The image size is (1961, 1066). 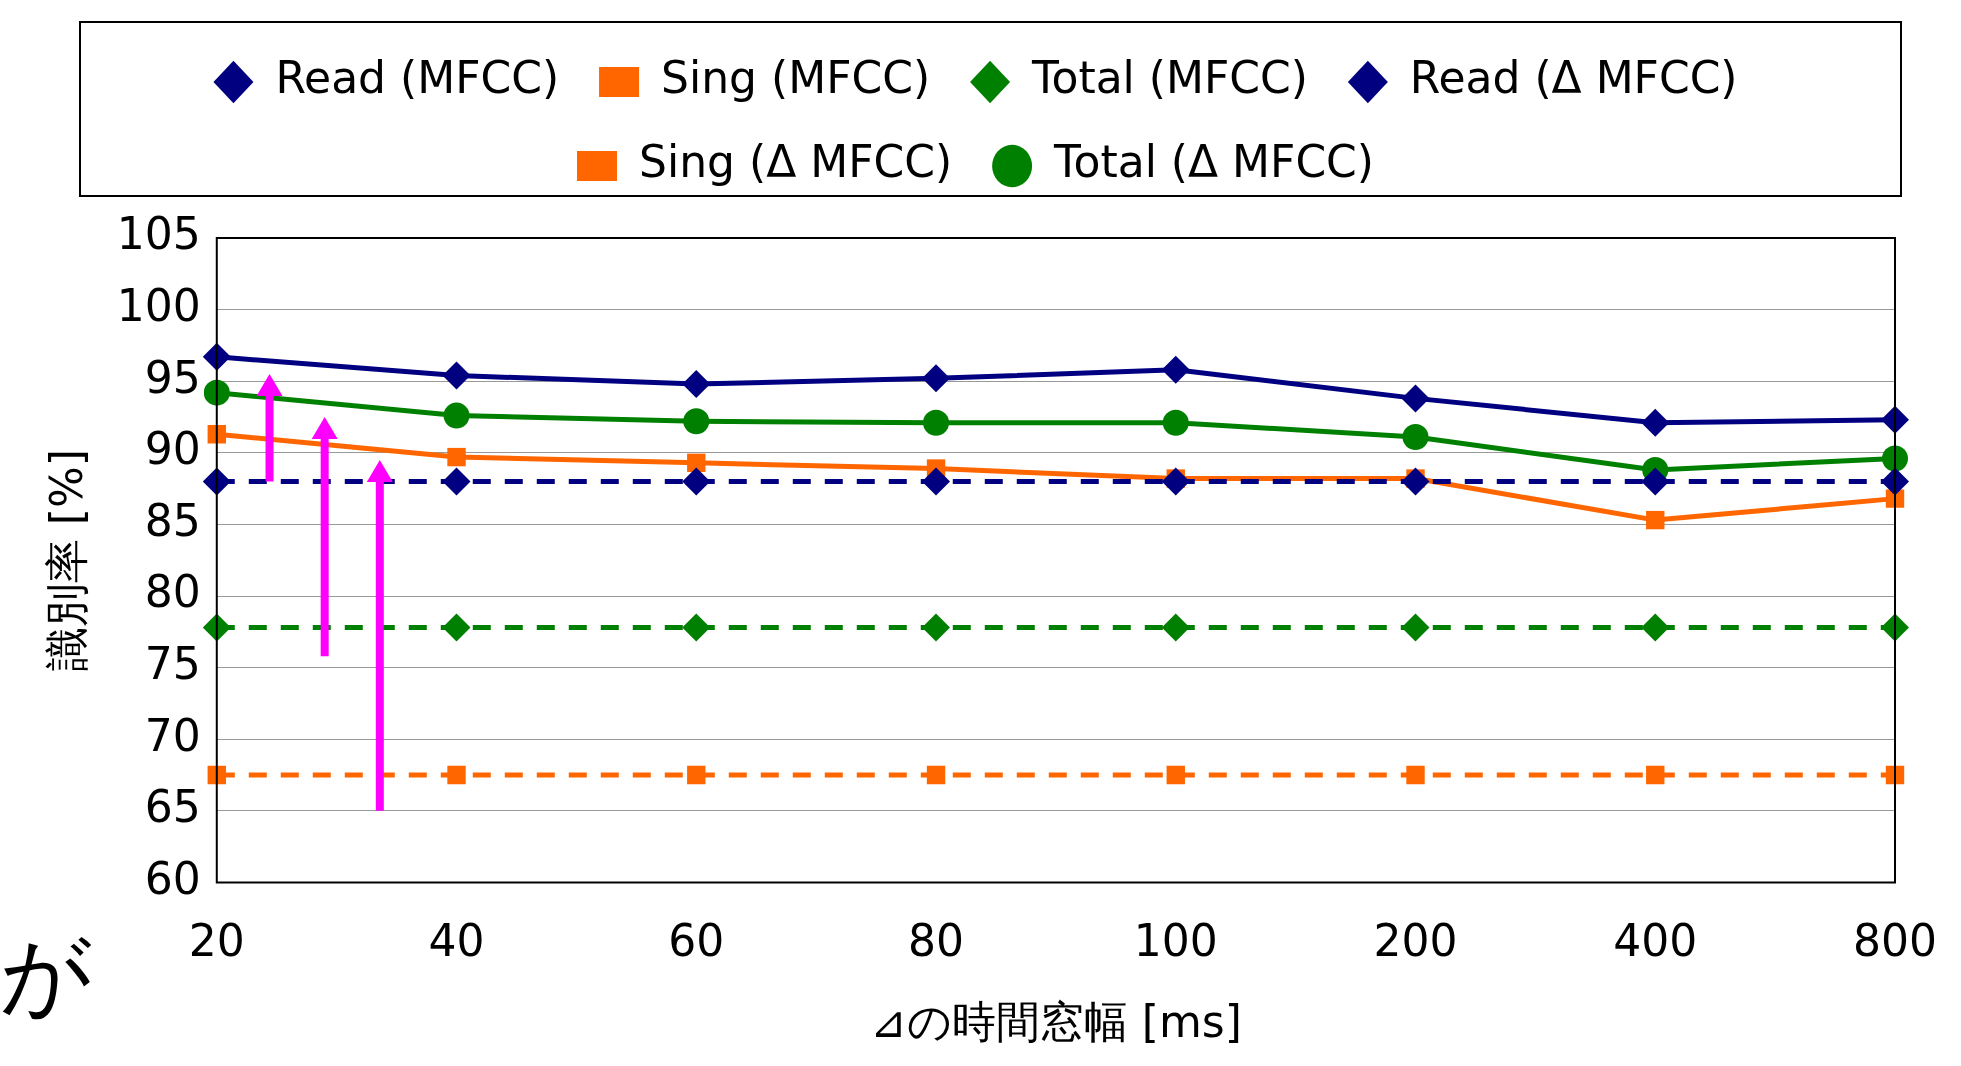 What do you see at coordinates (172, 377) in the screenshot?
I see `y-tick-label: 95` at bounding box center [172, 377].